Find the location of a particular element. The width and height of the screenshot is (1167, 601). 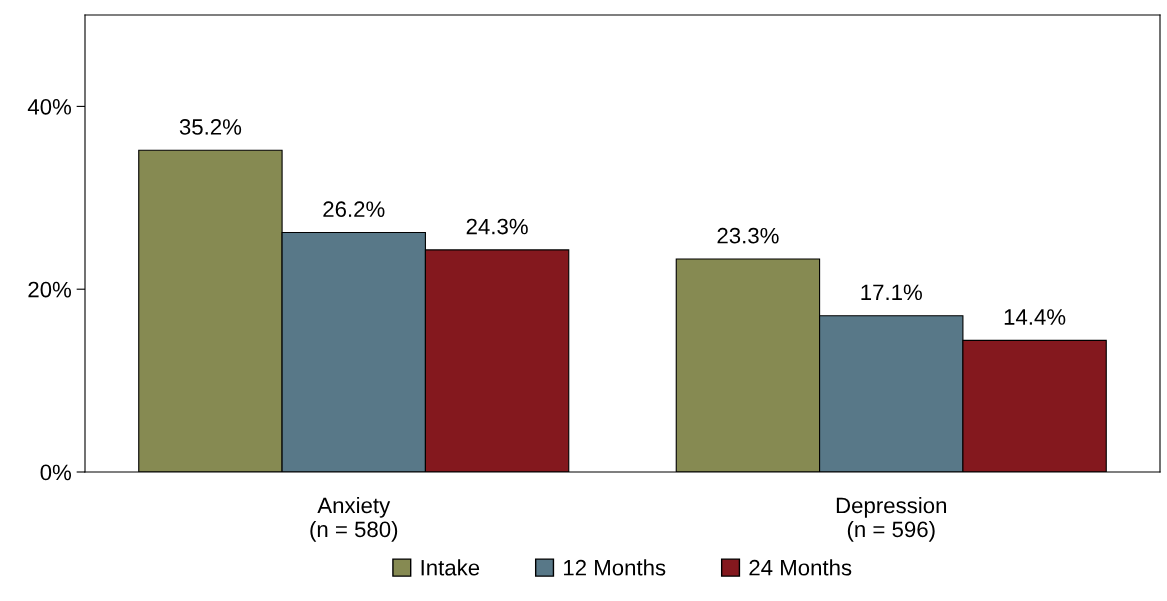

legend-label: 24 Months is located at coordinates (800, 567).